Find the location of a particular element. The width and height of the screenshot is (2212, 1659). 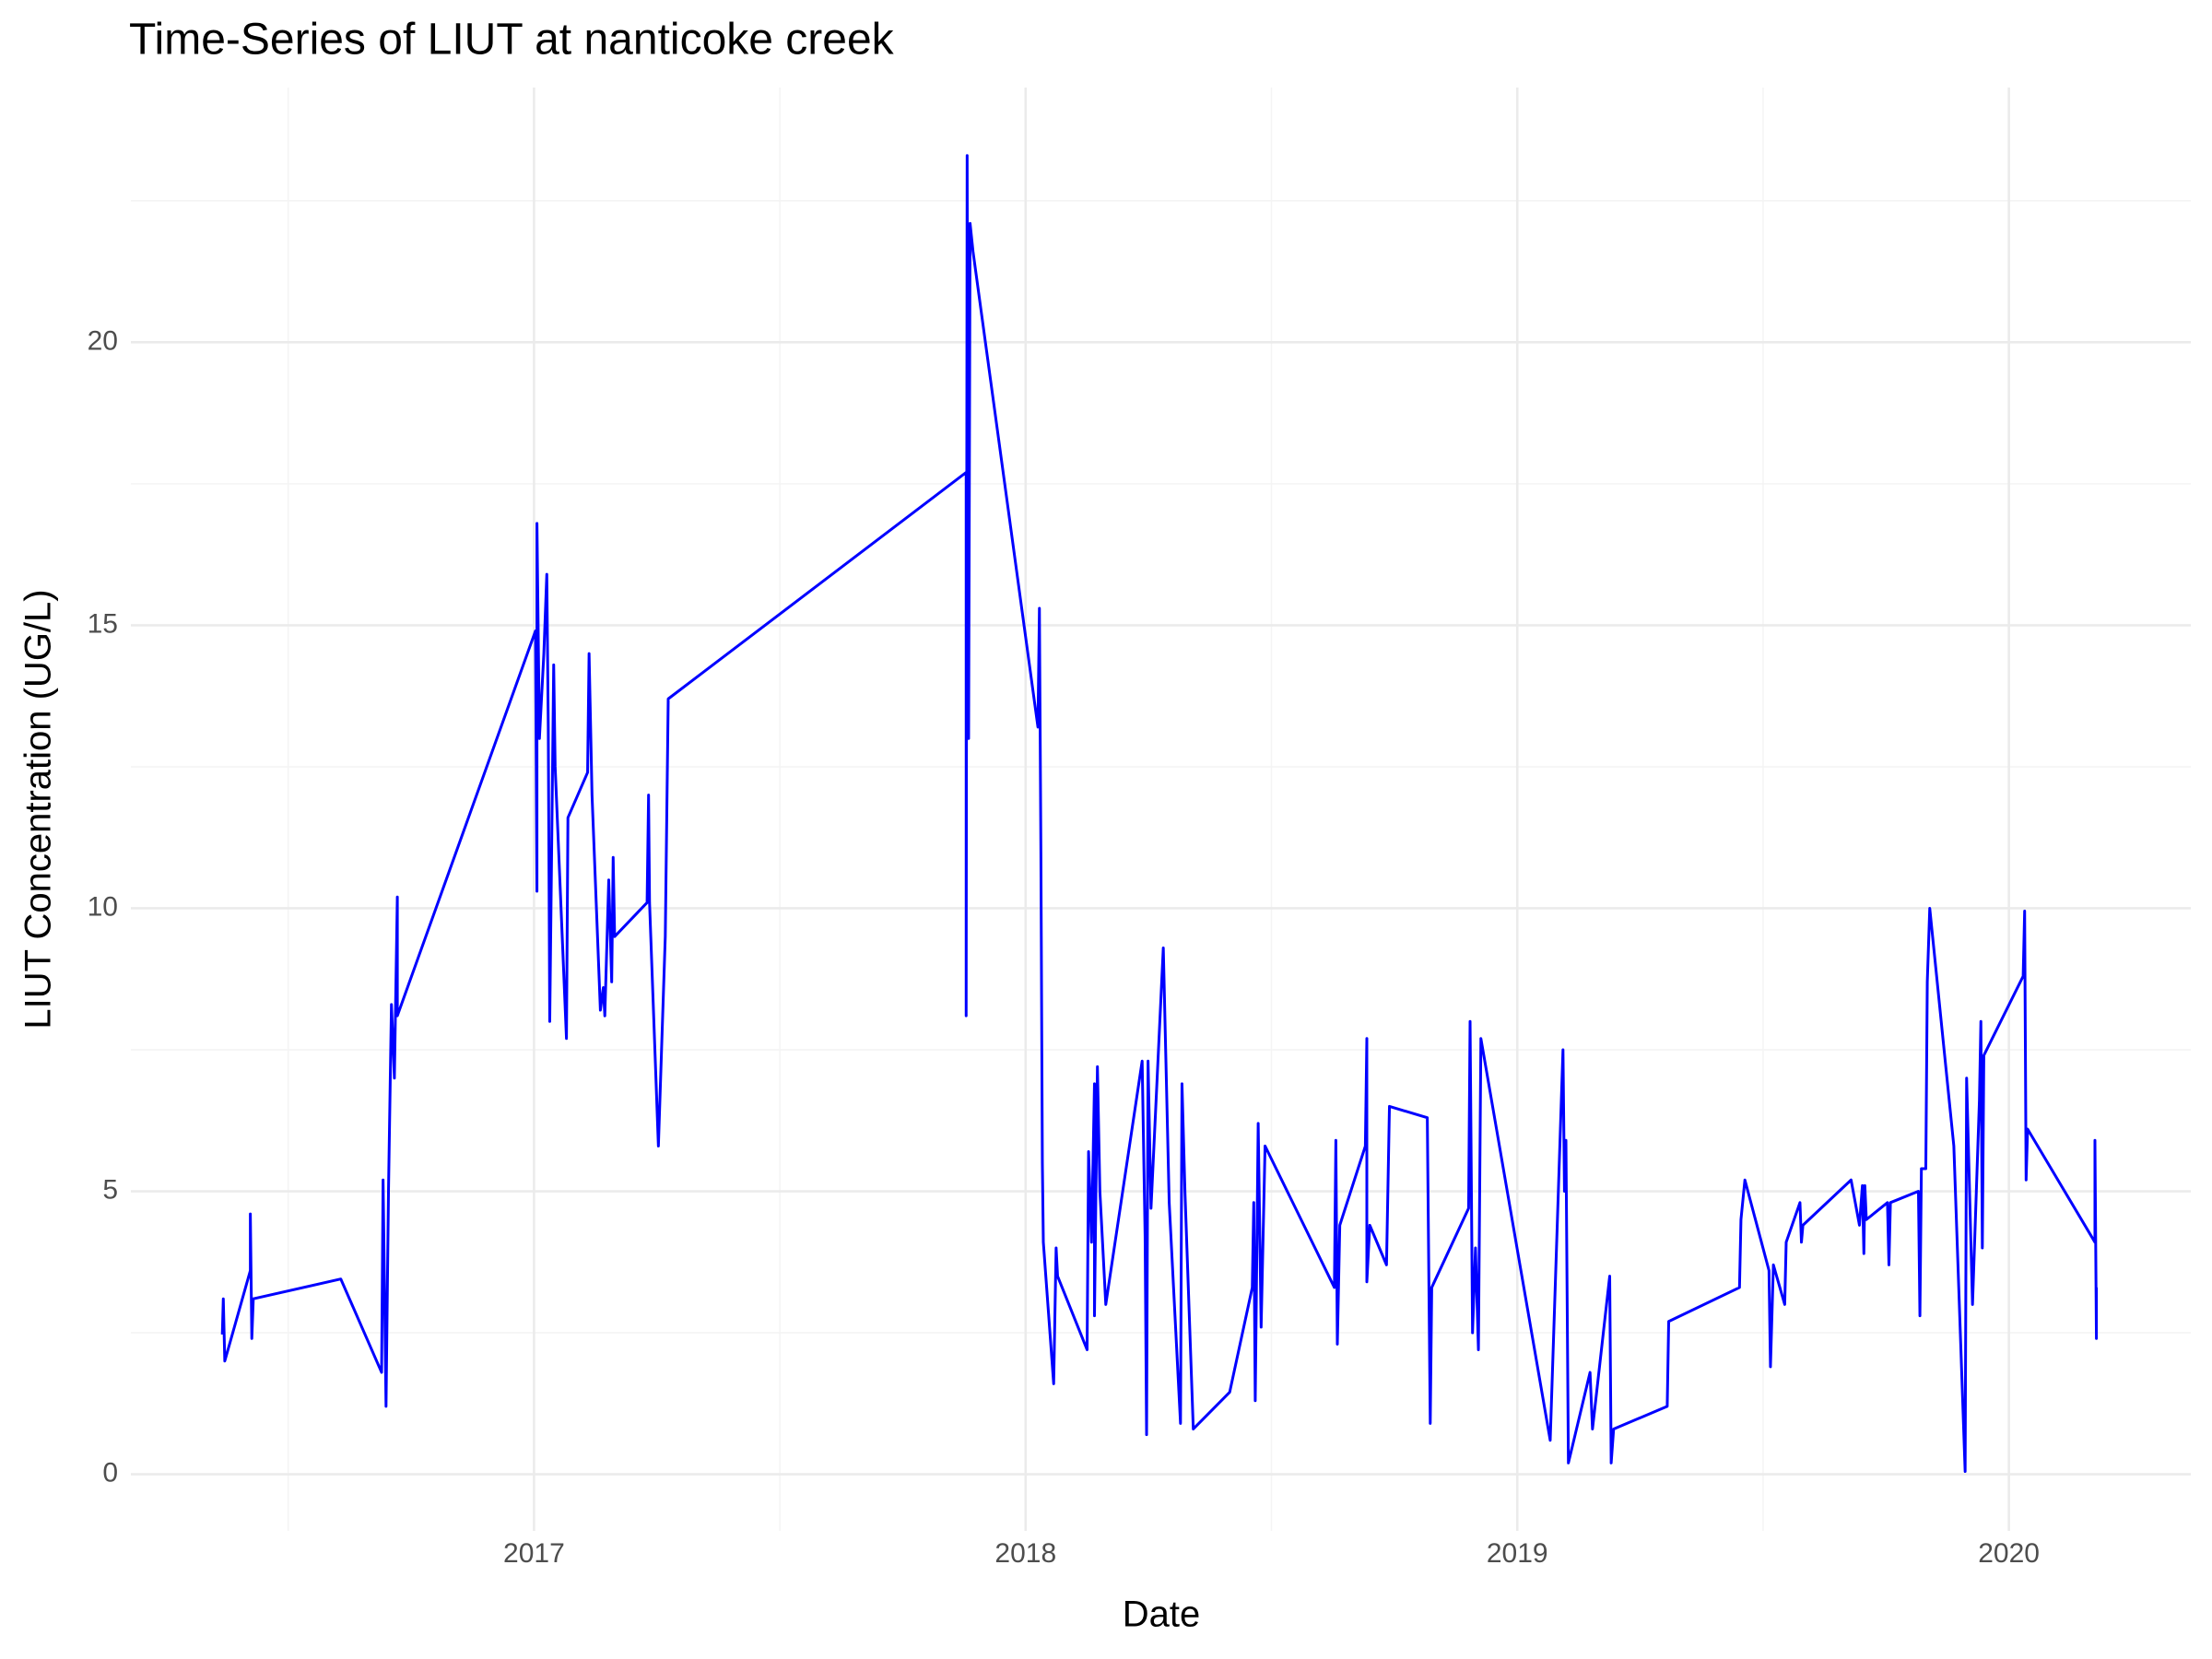

y-tick-label: 15 is located at coordinates (103, 623).